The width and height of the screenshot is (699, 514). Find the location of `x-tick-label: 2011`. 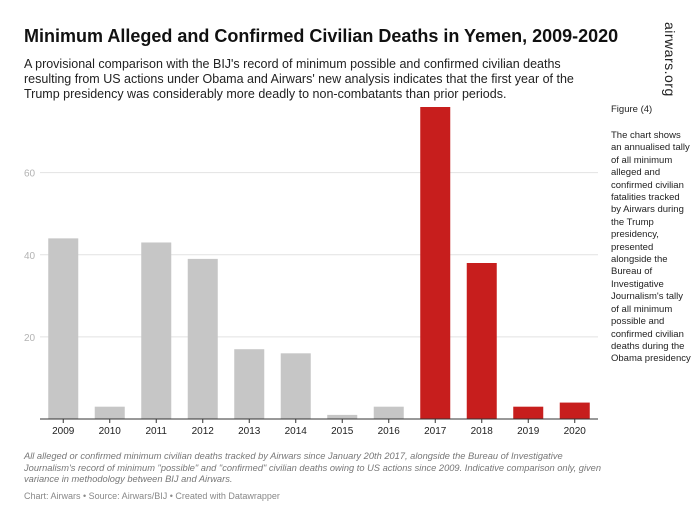

x-tick-label: 2011 is located at coordinates (156, 431).